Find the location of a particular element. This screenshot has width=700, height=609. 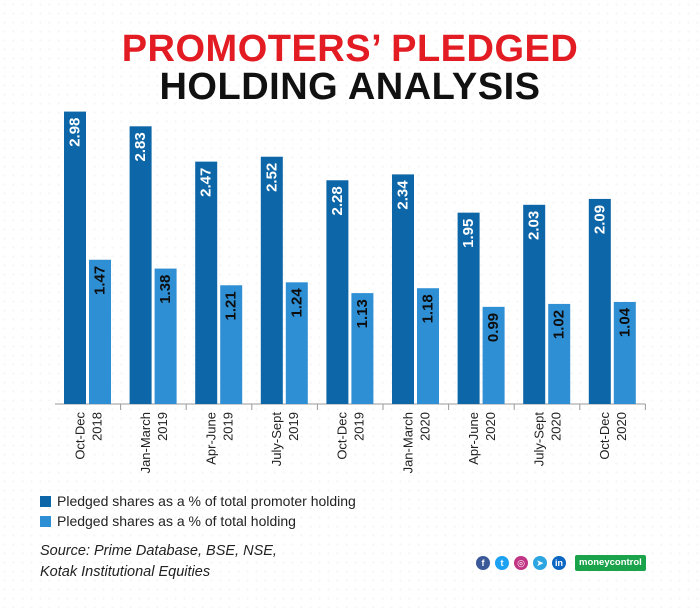

linkedin-icon: in is located at coordinates (559, 563).